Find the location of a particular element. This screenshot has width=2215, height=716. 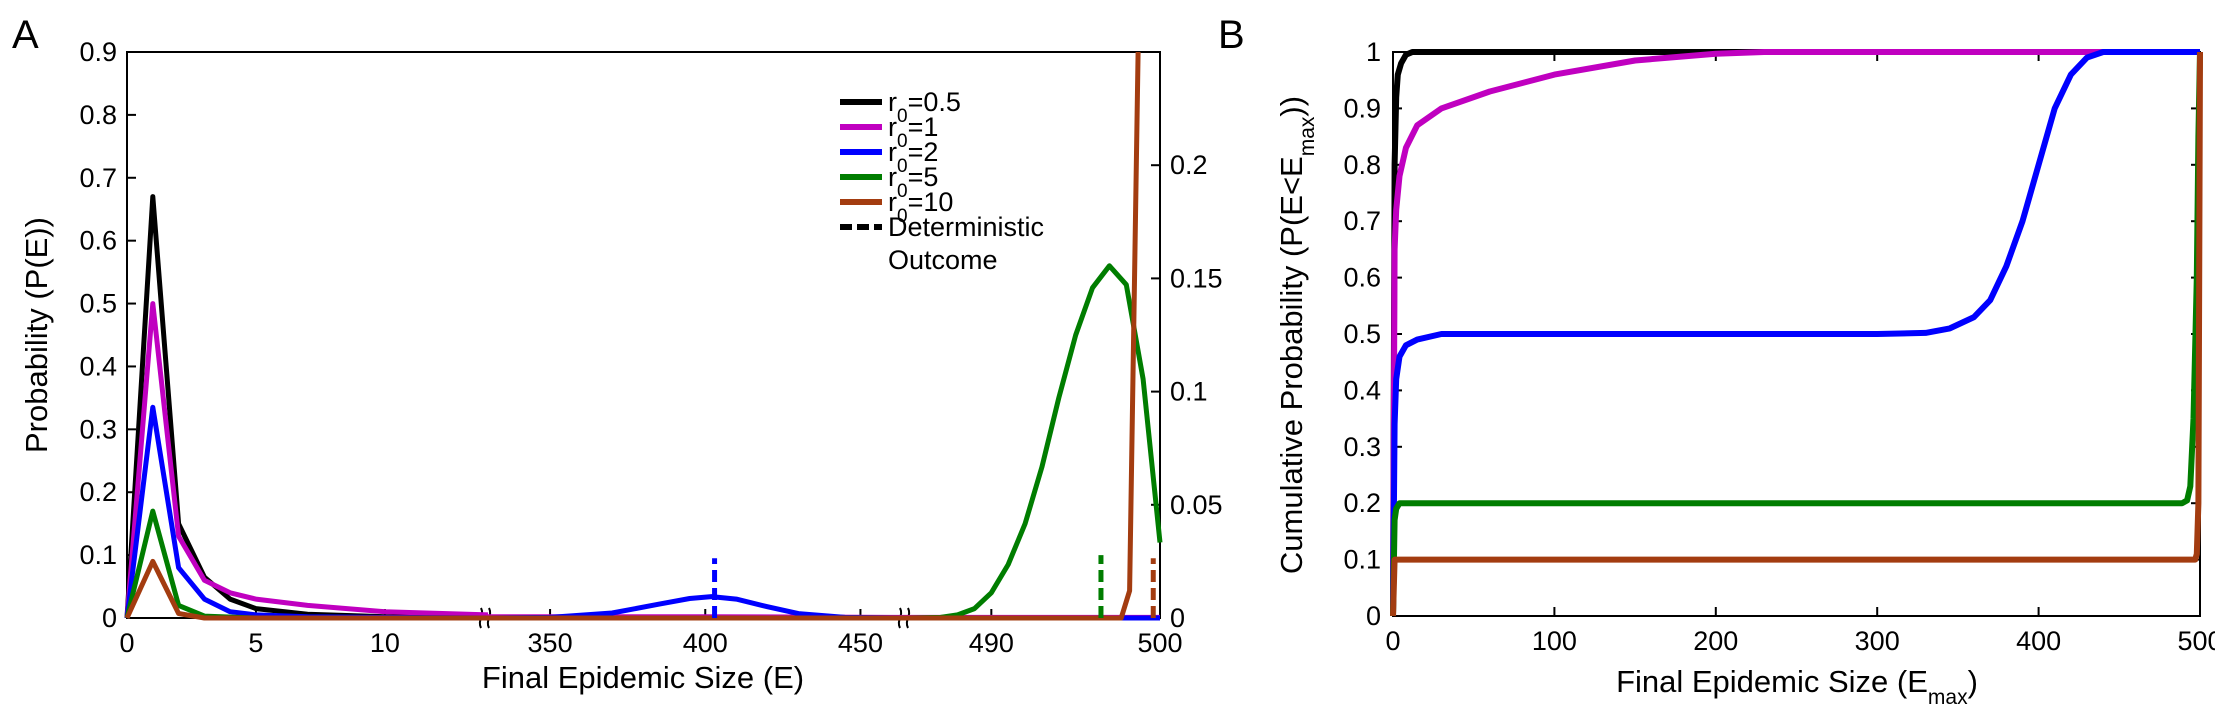

legend-entry-label: Deterministic is located at coordinates (966, 227).